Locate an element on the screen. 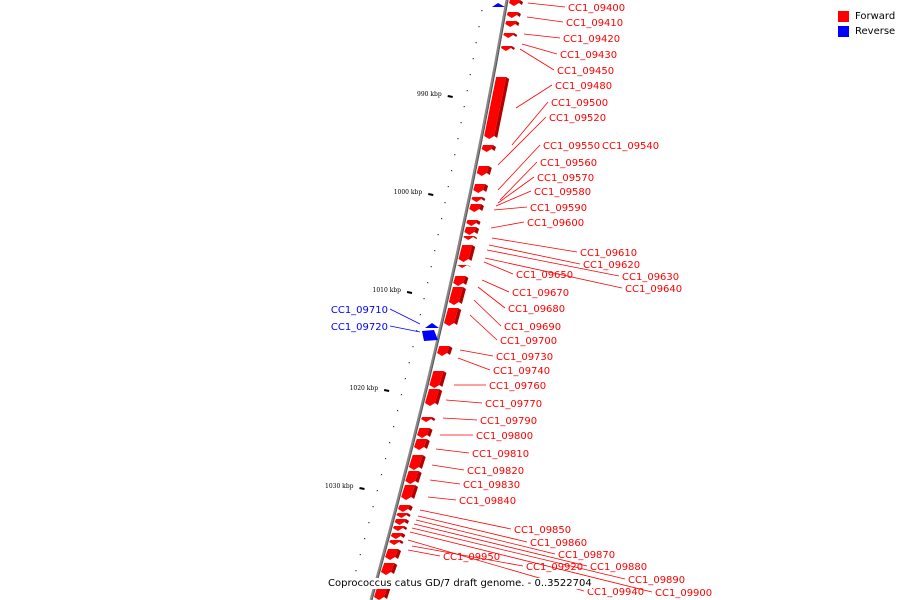 The height and width of the screenshot is (600, 900). gene-label-forward: CC1_09540 is located at coordinates (630, 146).